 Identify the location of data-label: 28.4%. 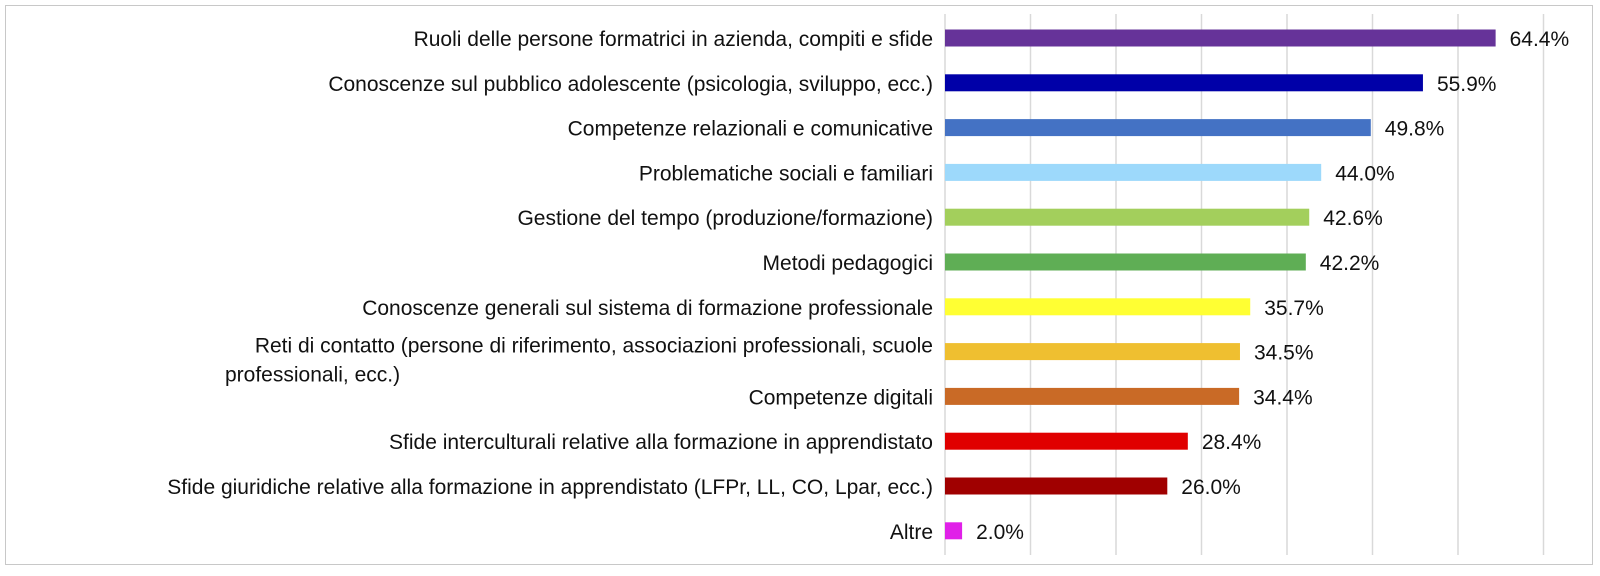
(1232, 442).